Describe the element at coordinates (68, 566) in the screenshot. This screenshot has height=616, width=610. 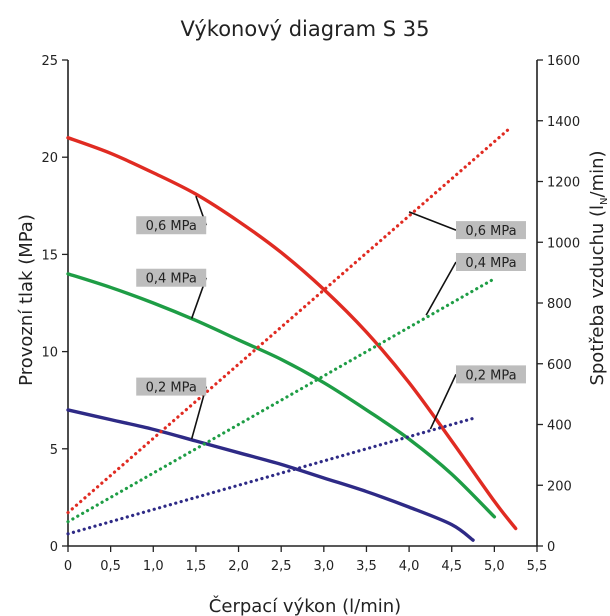
I see `x-tick-label: 0` at that location.